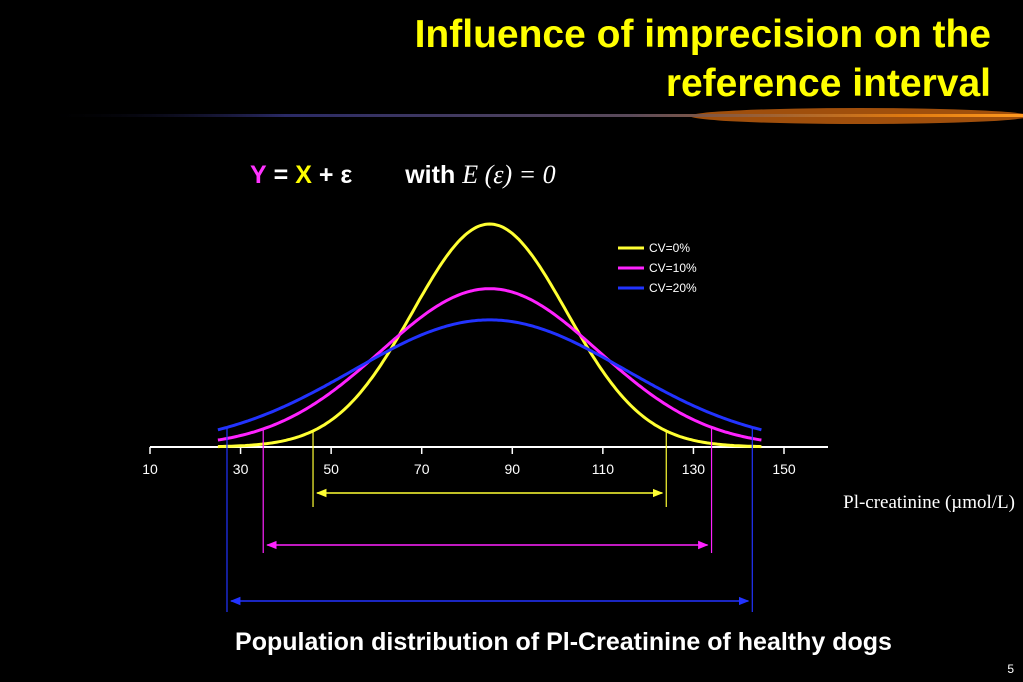 This screenshot has width=1023, height=682. Describe the element at coordinates (531, 116) in the screenshot. I see `title-underline-glow` at that location.